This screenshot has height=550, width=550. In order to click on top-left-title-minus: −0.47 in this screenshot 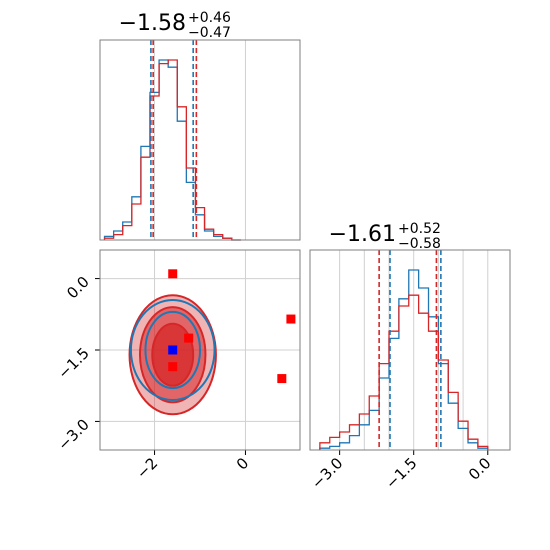, I will do `click(209, 33)`.